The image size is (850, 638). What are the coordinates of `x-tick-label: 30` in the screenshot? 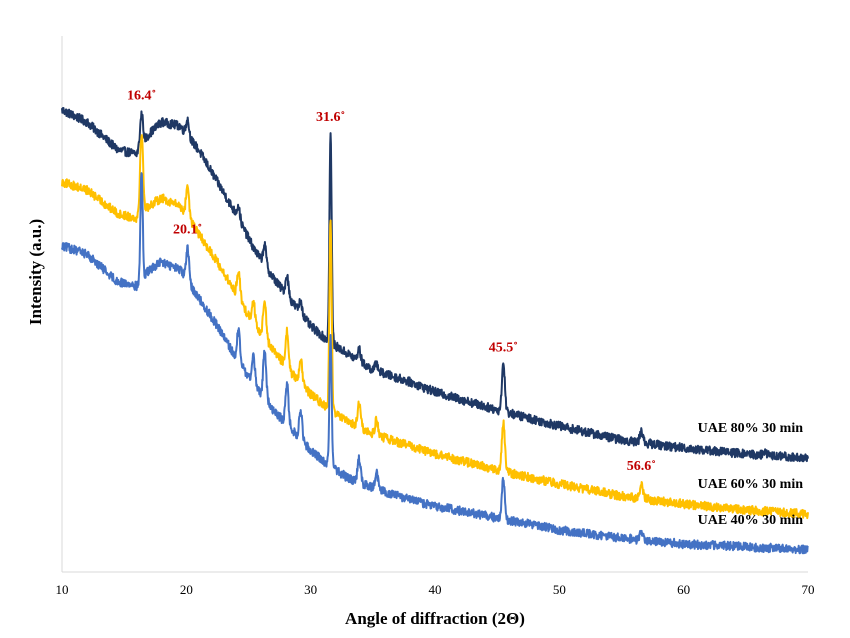 It's located at (310, 589).